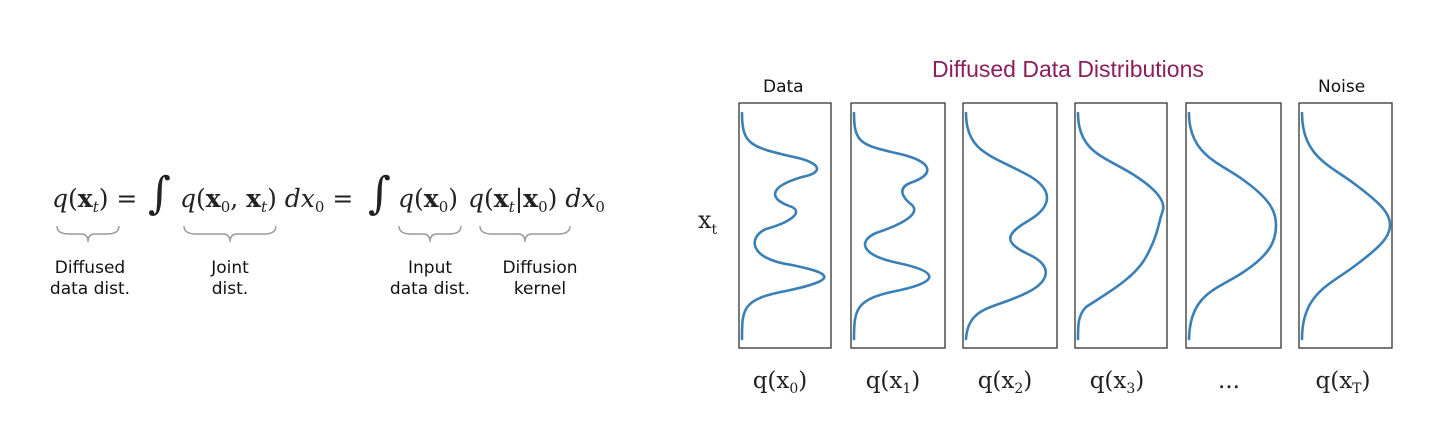 The width and height of the screenshot is (1444, 428). I want to click on joint-term: q(x0, xt) dx0 =, so click(267, 200).